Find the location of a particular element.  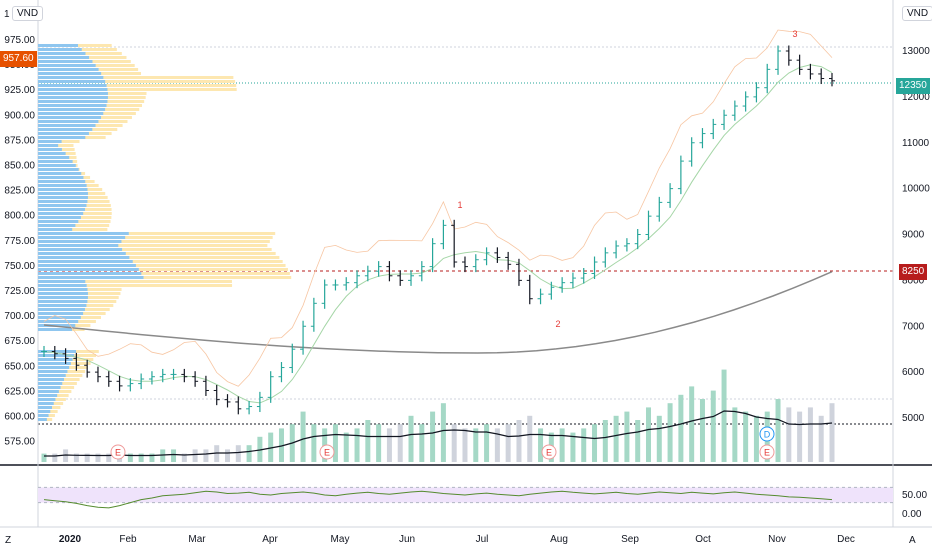

right-axis-tick: 13000 is located at coordinates (916, 51).